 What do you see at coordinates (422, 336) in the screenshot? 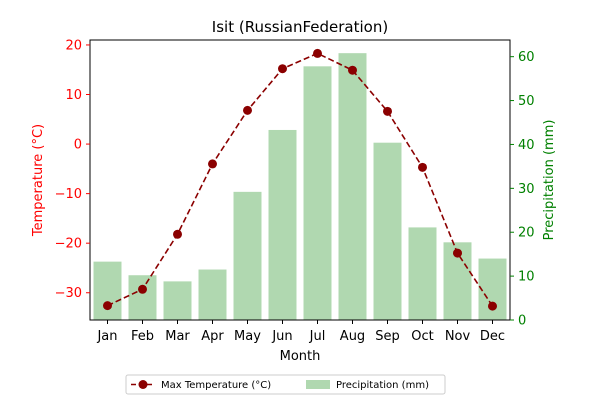
I see `x-tick-label-oct: Oct` at bounding box center [422, 336].